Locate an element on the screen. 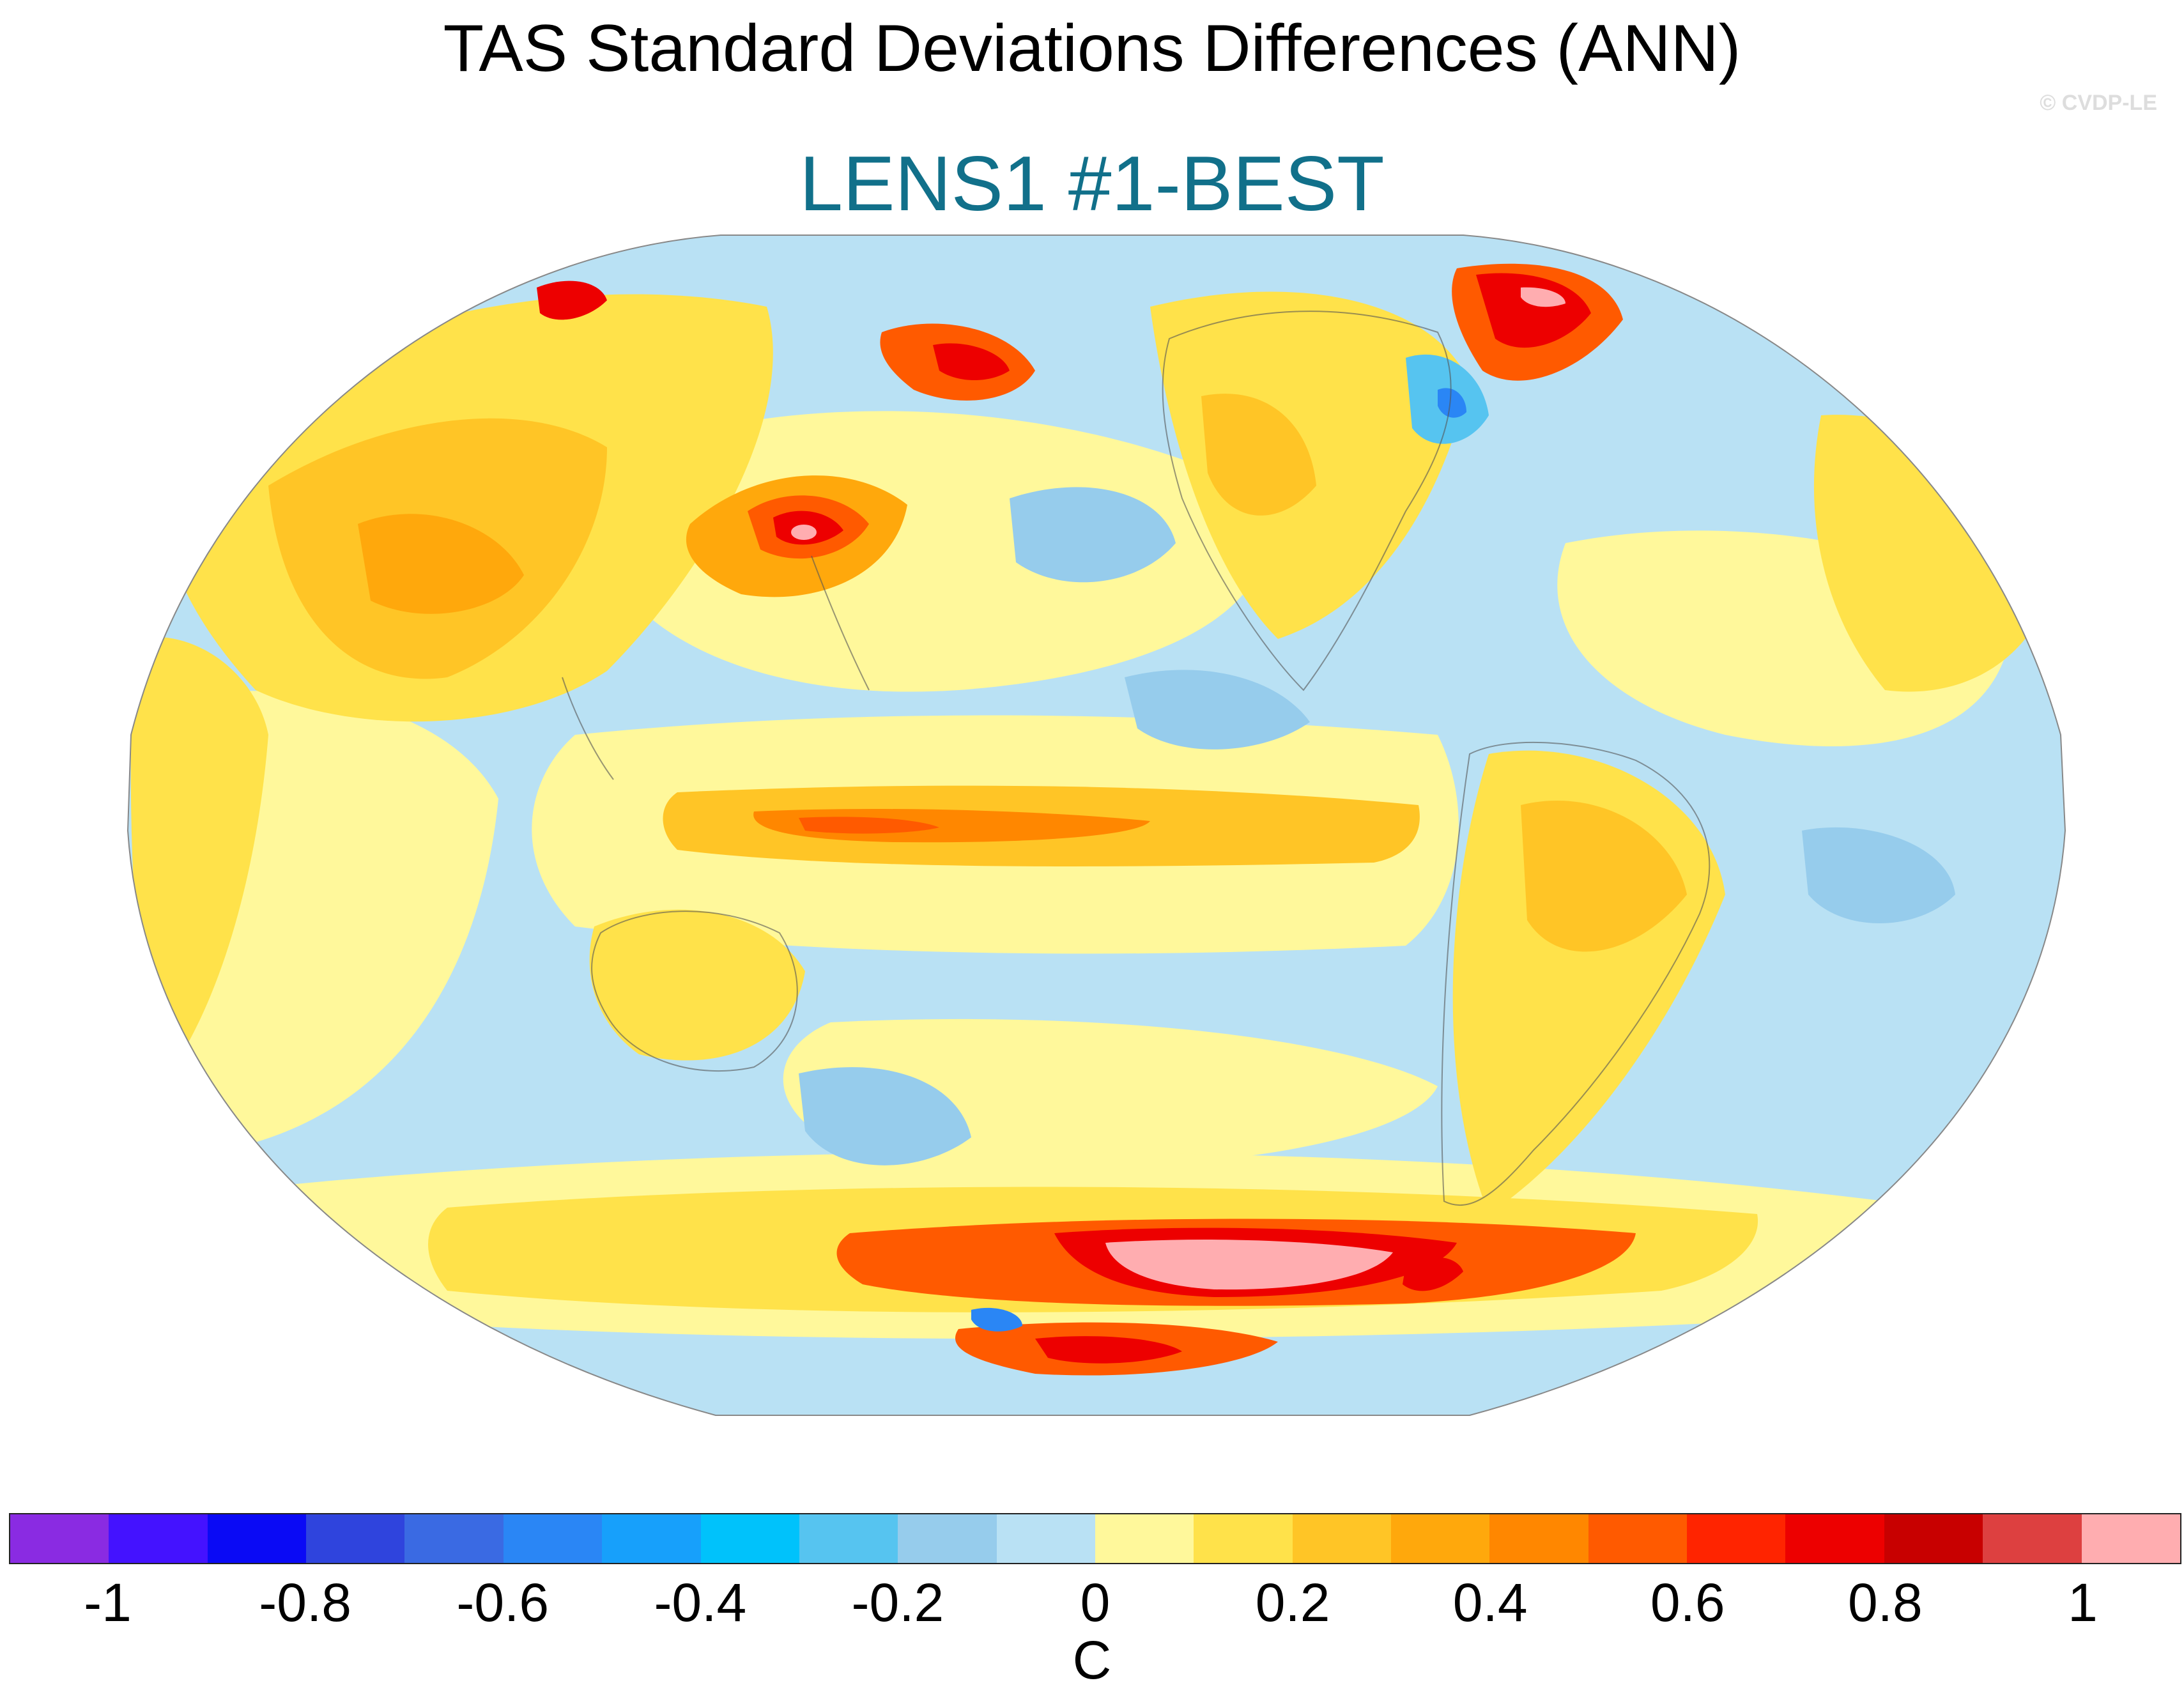 This screenshot has width=2184, height=1699. region-greenland-peak is located at coordinates (1543, 297).